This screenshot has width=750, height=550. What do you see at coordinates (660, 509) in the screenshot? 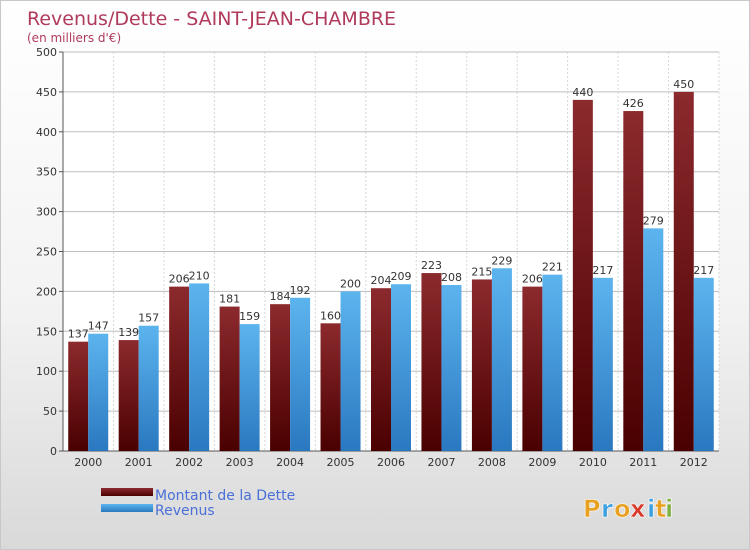
I see `logo-letter: t` at bounding box center [660, 509].